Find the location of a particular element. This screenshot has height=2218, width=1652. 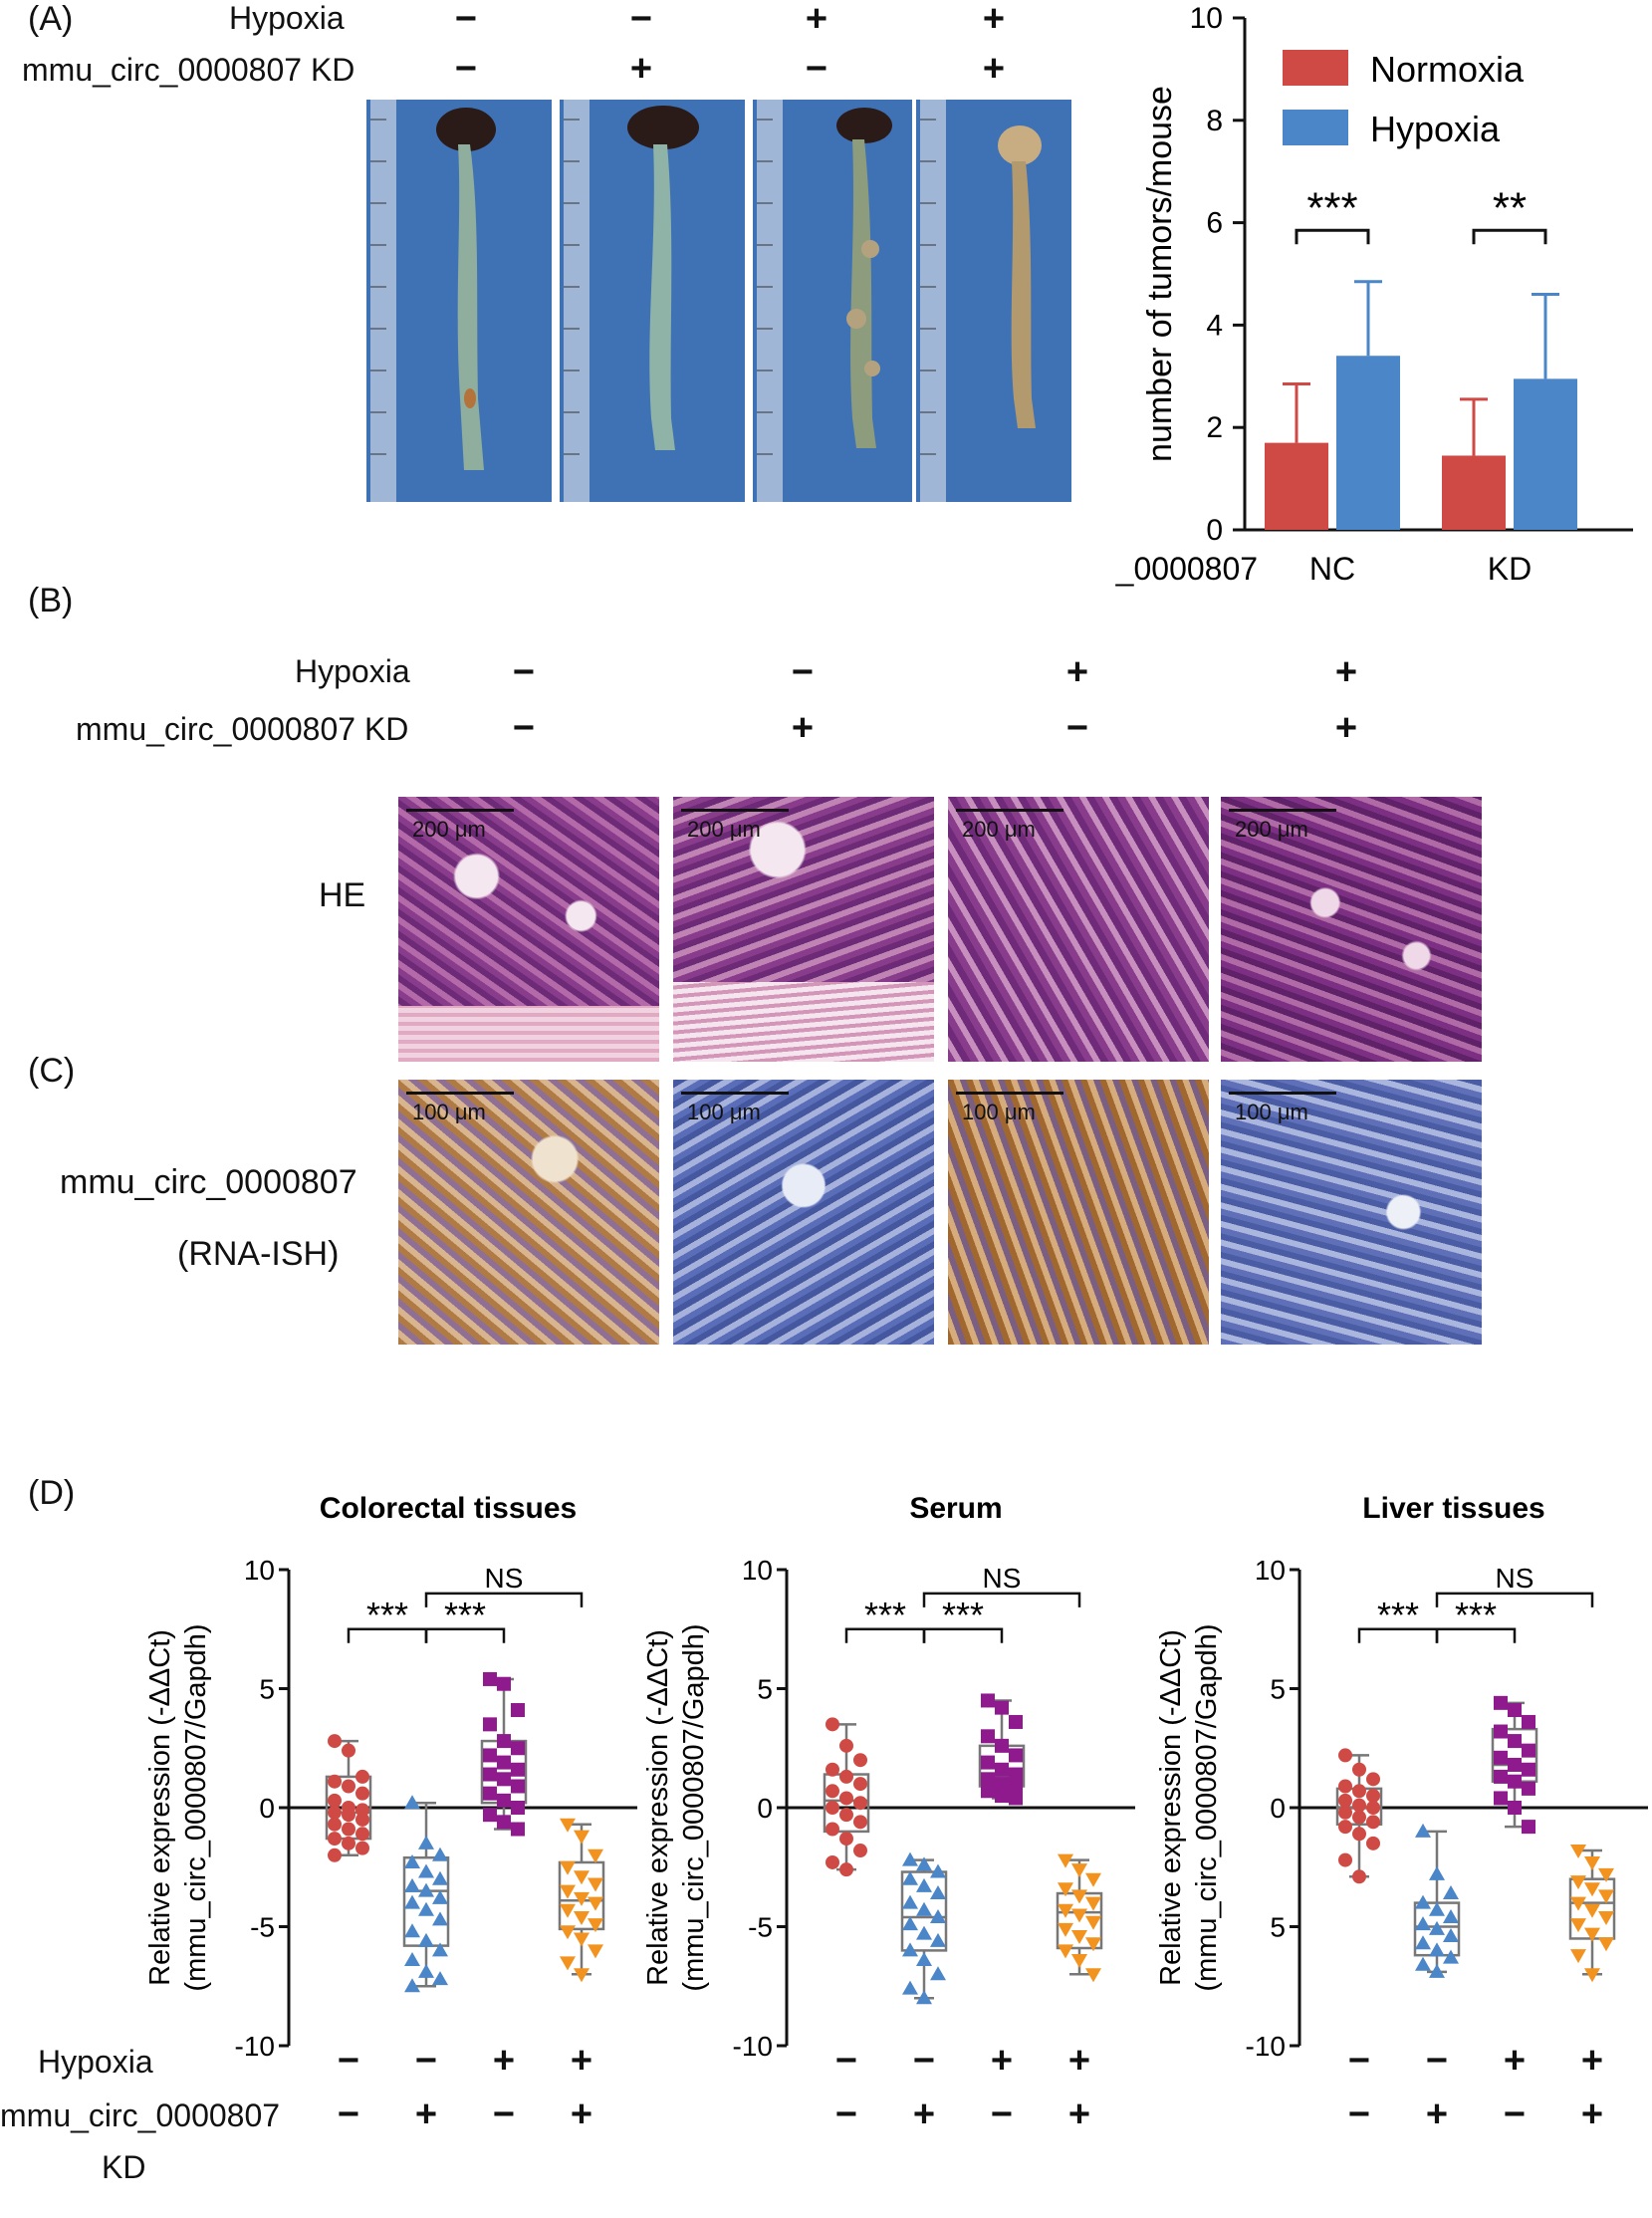

x-axis-label: mmu_circ_0000807 is located at coordinates (1186, 569).